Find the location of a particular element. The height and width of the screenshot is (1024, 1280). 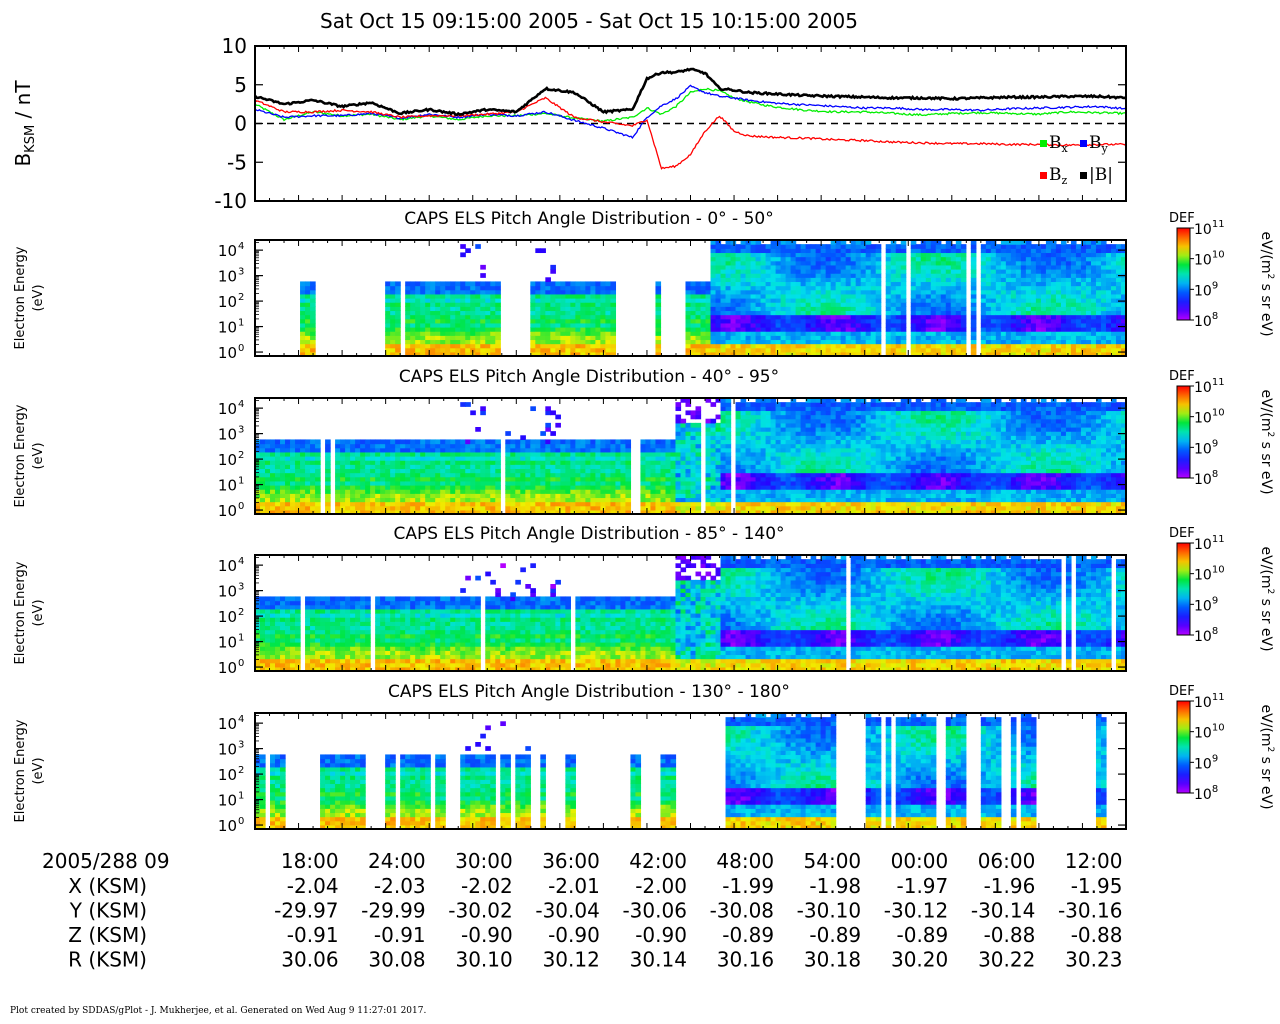

field-axis-label: BKSM / nT is located at coordinates (24, 123).